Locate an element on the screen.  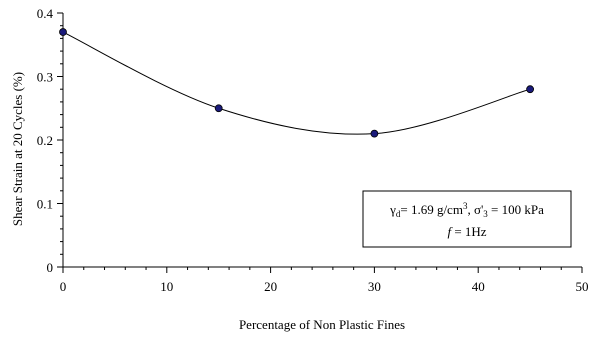
x-tick-label: 40 is located at coordinates (478, 286).